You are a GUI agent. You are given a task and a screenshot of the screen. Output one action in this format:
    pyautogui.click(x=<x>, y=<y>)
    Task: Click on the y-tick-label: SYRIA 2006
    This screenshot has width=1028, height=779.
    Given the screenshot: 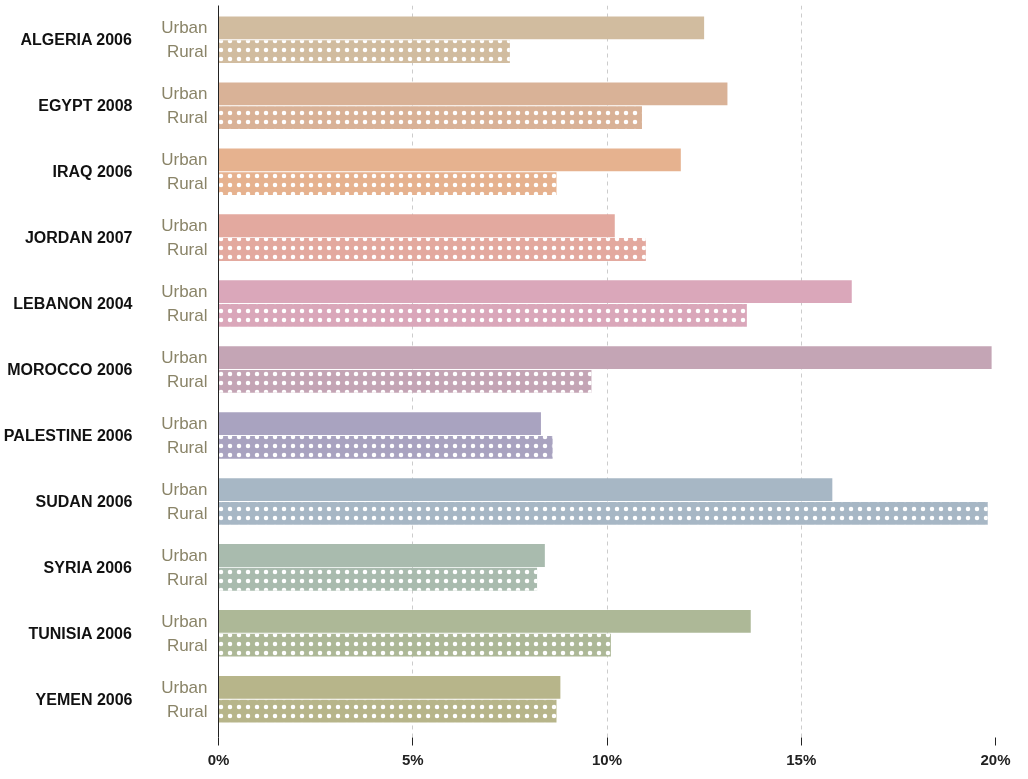 What is the action you would take?
    pyautogui.click(x=88, y=567)
    